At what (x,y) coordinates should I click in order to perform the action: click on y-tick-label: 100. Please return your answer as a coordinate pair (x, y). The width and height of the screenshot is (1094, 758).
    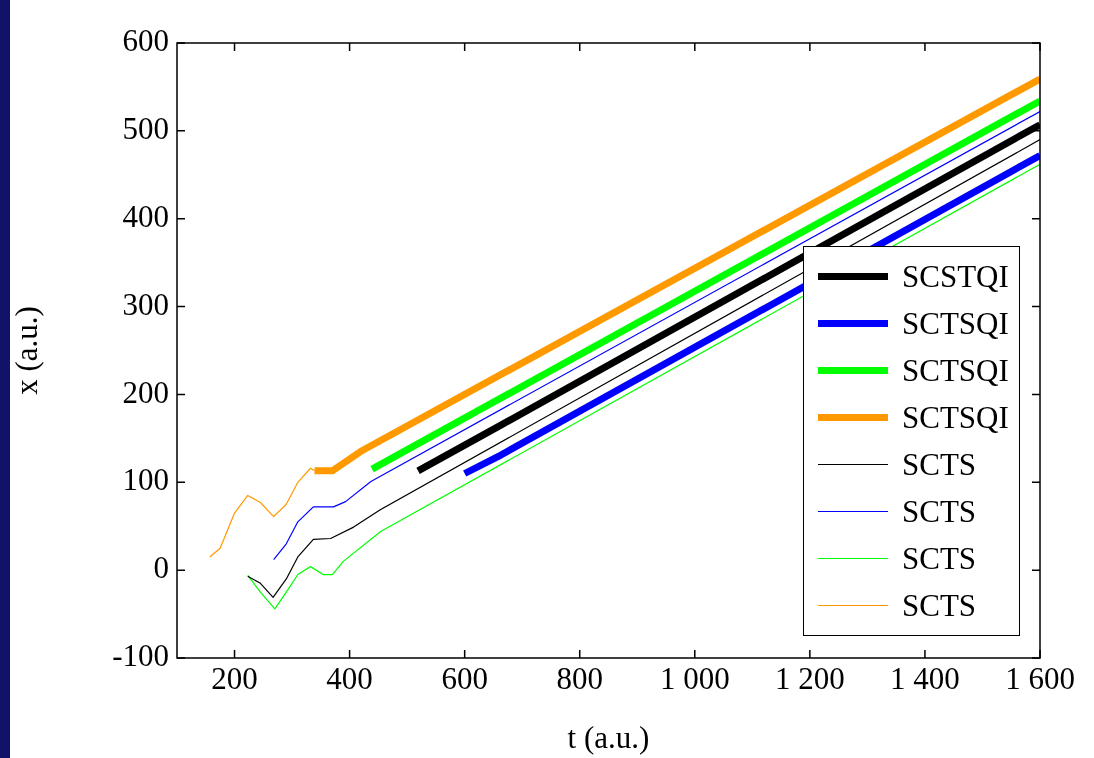
    Looking at the image, I should click on (145, 480).